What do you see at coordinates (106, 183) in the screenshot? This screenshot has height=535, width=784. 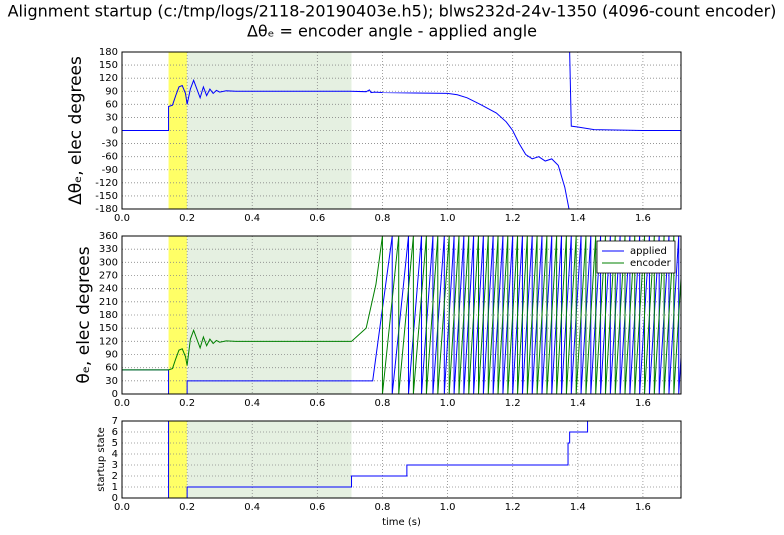 I see `y-tick-label: -120` at bounding box center [106, 183].